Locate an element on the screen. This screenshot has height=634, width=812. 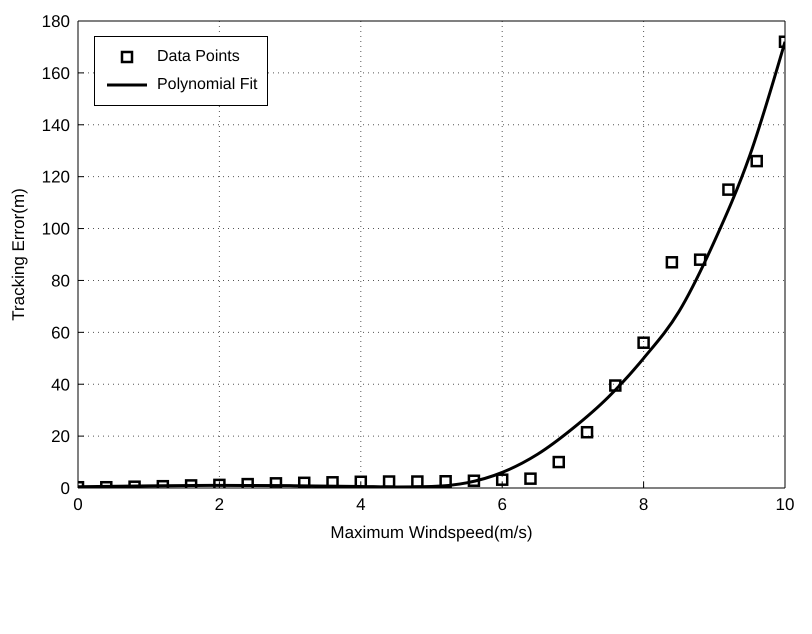
y-tick-label: 180 is located at coordinates (56, 22).